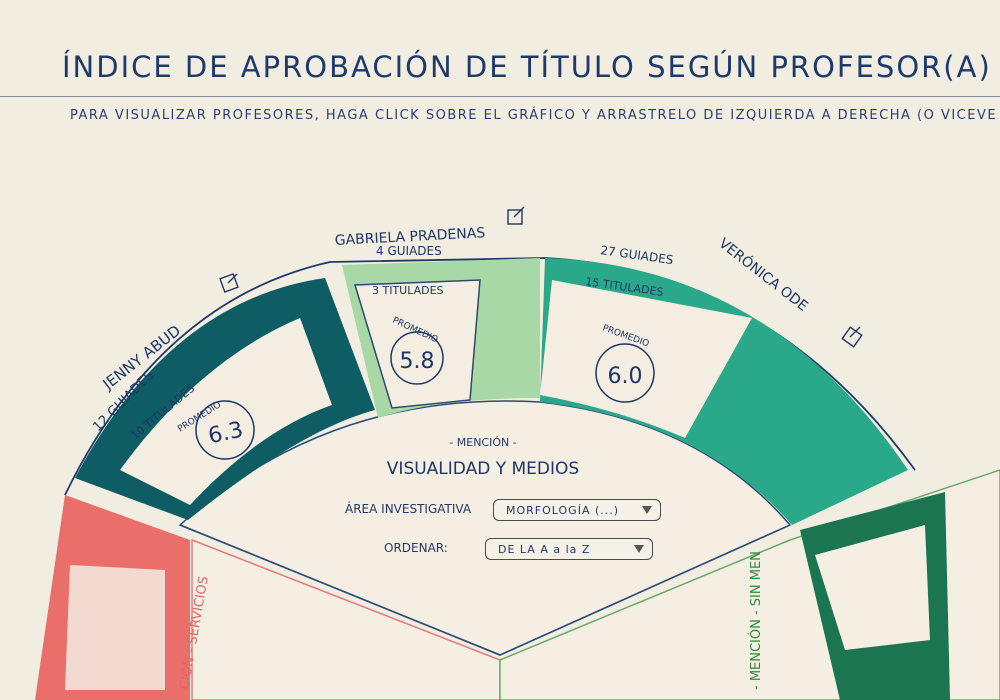 Image resolution: width=1000 pixels, height=700 pixels. I want to click on veronica-inner, so click(646, 359).